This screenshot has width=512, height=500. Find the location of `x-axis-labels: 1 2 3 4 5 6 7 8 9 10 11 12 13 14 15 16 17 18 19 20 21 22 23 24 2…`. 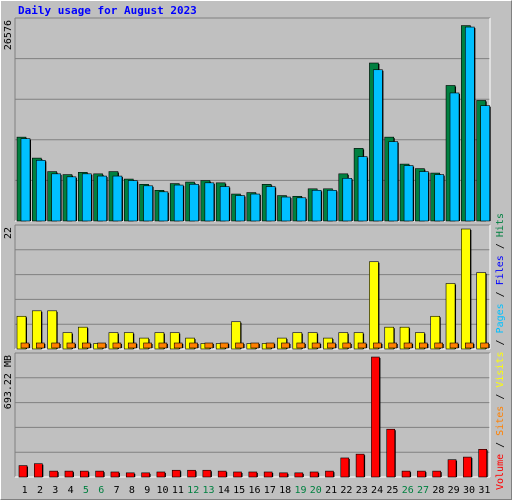

x-axis-labels: 1 2 3 4 5 6 7 8 9 10 11 12 13 14 15 16 17 18 19 20 21 22 23 24 2… is located at coordinates (256, 490).